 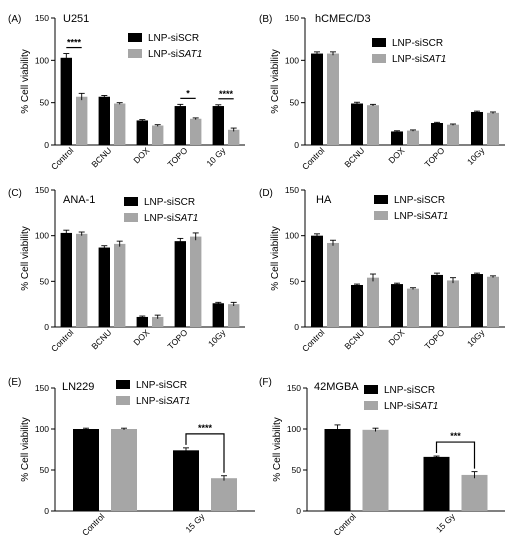 I want to click on panel-label: (E), so click(x=14, y=382).